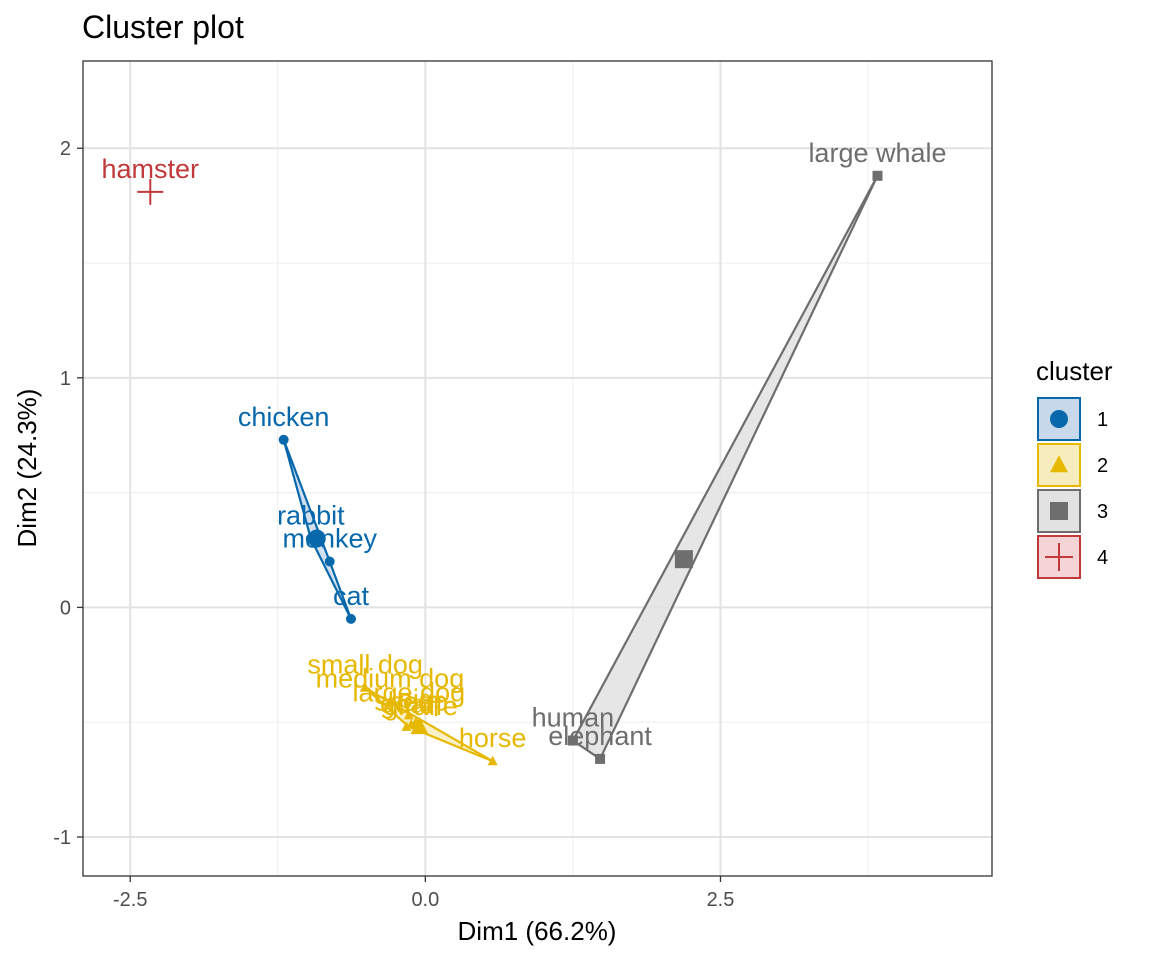 The image size is (1152, 960). Describe the element at coordinates (389, 701) in the screenshot. I see `point-medium-dog` at that location.